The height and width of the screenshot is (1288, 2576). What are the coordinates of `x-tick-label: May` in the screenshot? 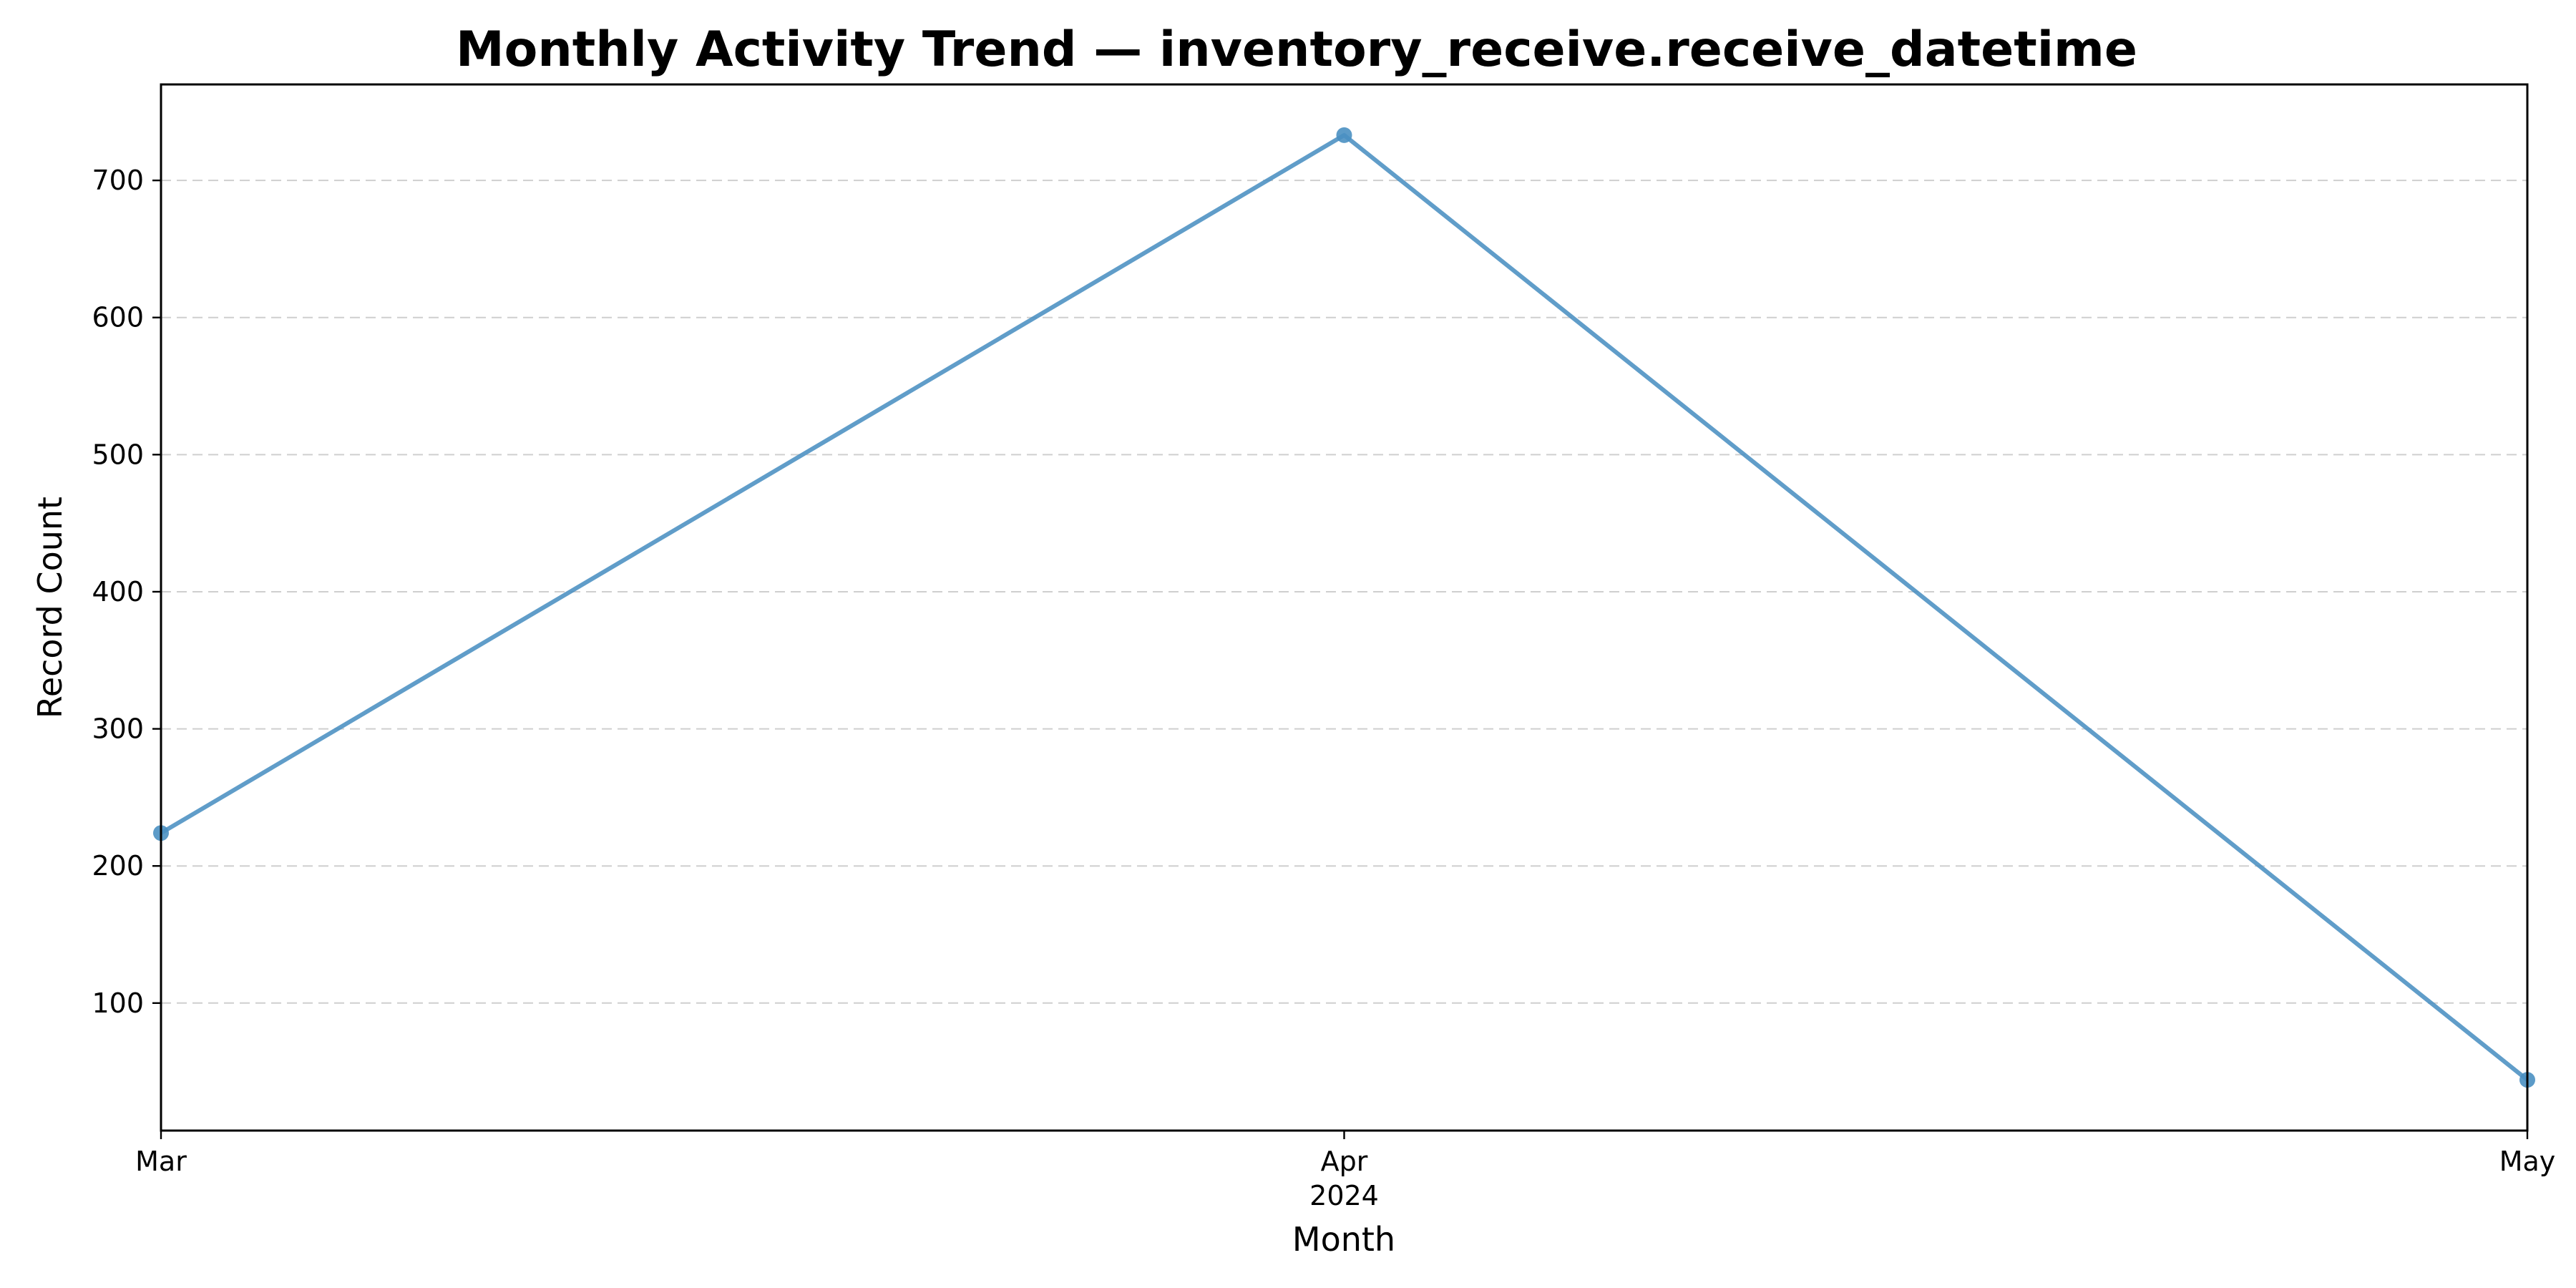 It's located at (2527, 1161).